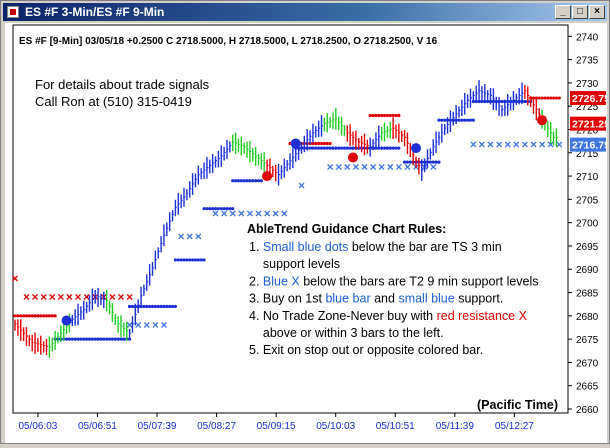 The image size is (610, 448). Describe the element at coordinates (347, 299) in the screenshot. I see `rule-text: blue bar` at that location.